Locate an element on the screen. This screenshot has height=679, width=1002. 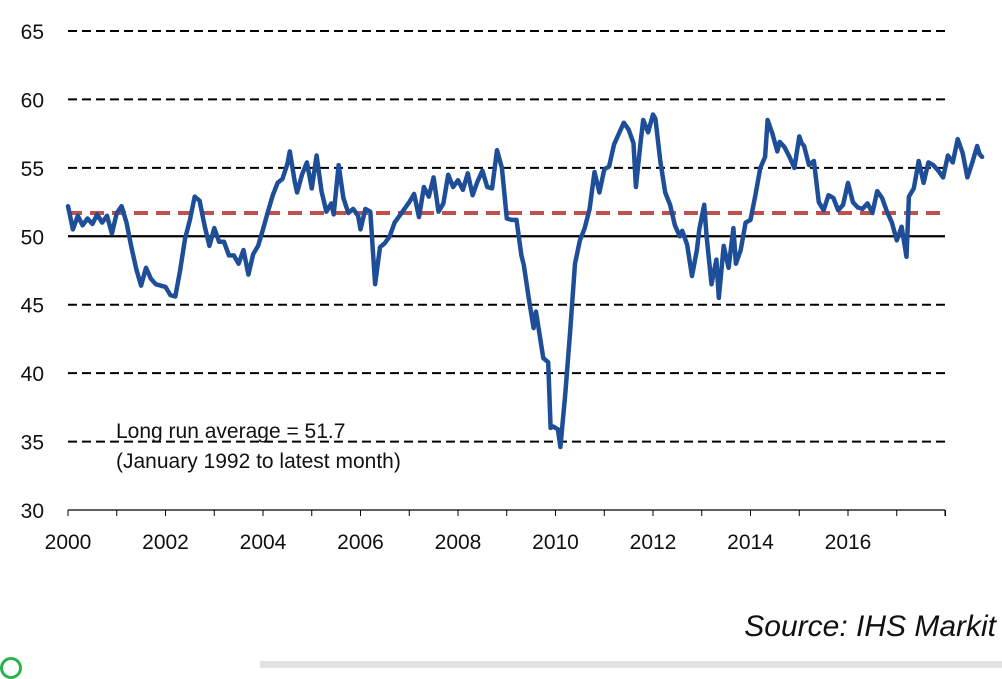
x-tick-label: 2016 is located at coordinates (848, 542).